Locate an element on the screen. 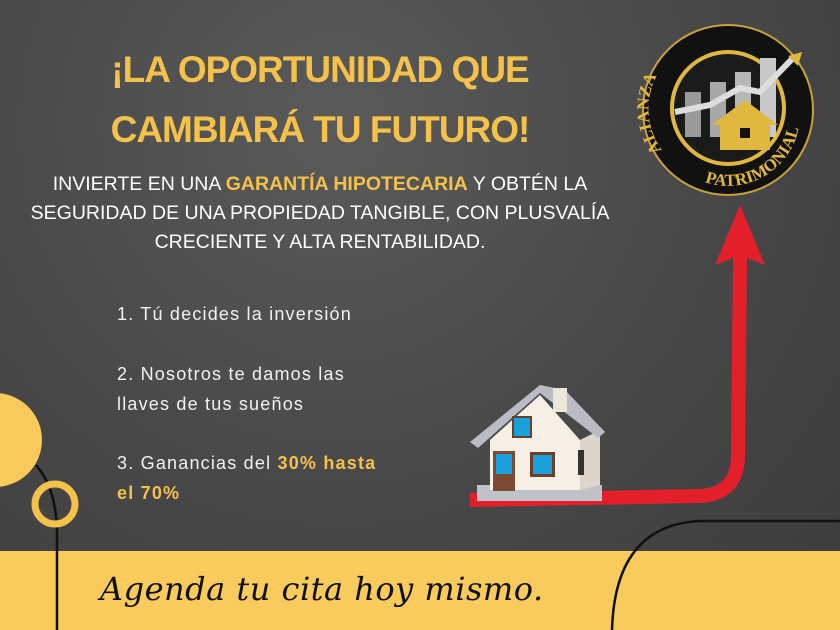 Image resolution: width=840 pixels, height=630 pixels. headline-line-2: CAMBIARÁ TU FUTURO! is located at coordinates (320, 129).